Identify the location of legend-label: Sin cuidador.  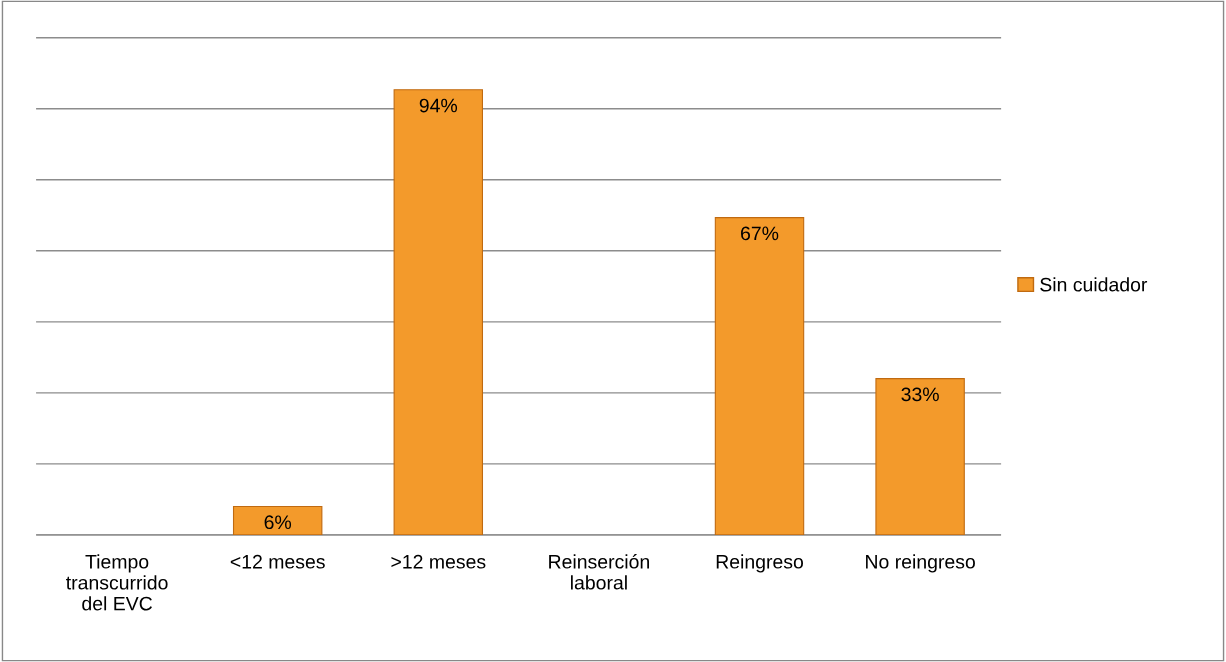
(1094, 284).